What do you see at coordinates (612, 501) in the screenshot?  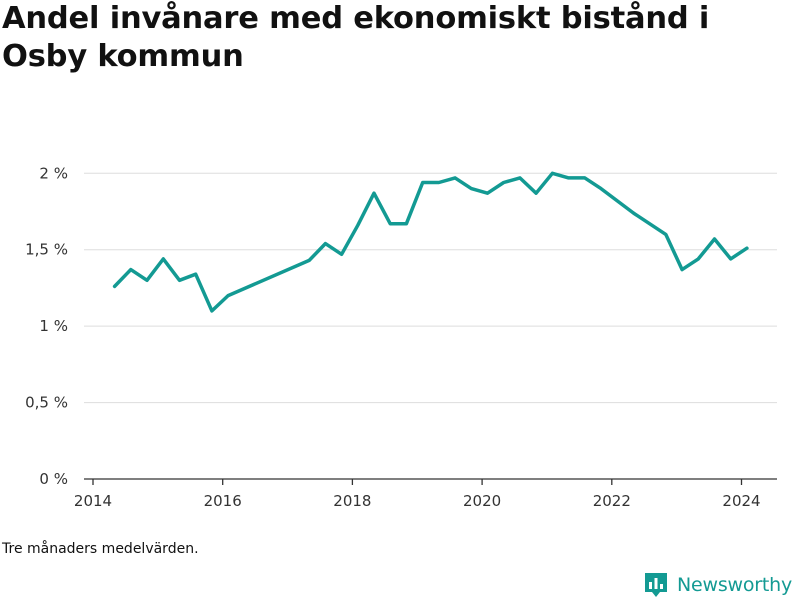 I see `x-tick-label: 2022` at bounding box center [612, 501].